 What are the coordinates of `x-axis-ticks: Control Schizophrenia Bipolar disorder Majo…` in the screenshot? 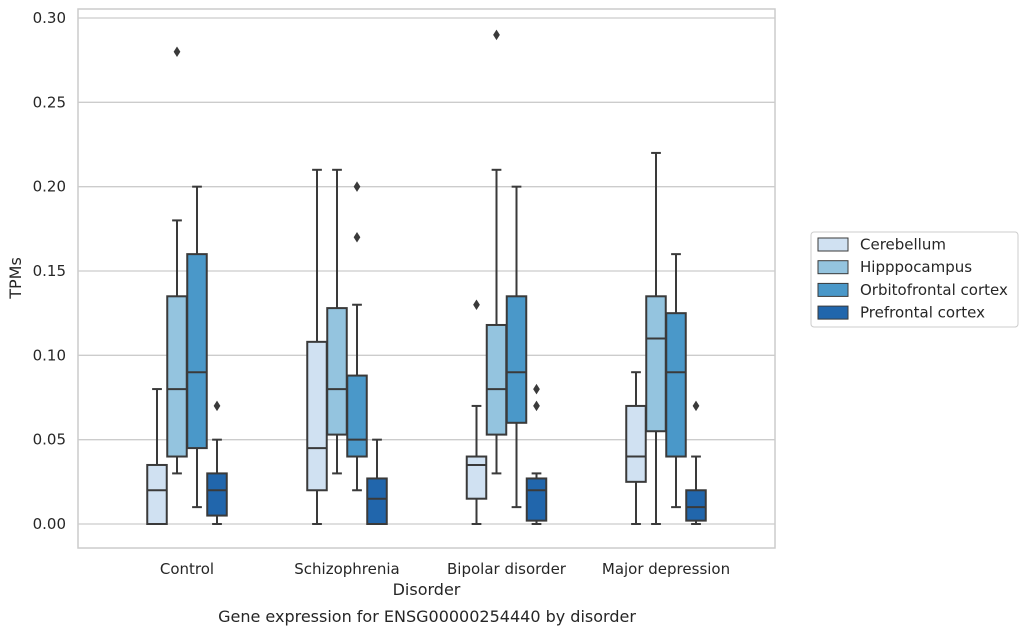 It's located at (445, 569).